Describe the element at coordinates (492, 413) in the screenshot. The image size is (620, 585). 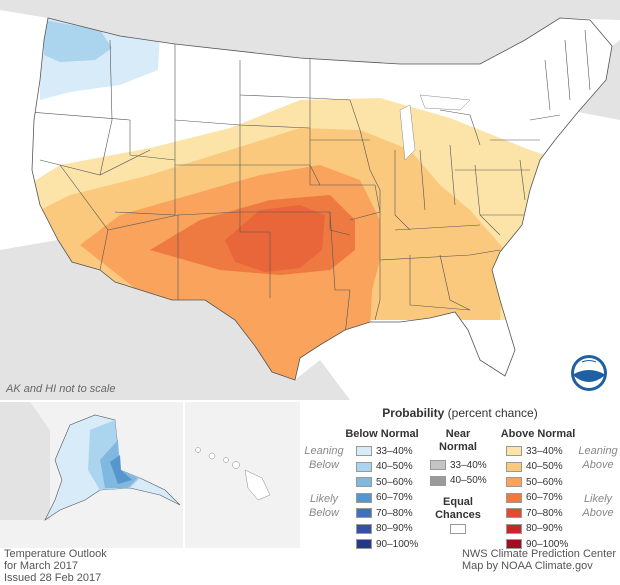
I see `legend-title-suffix: (percent chance)` at that location.